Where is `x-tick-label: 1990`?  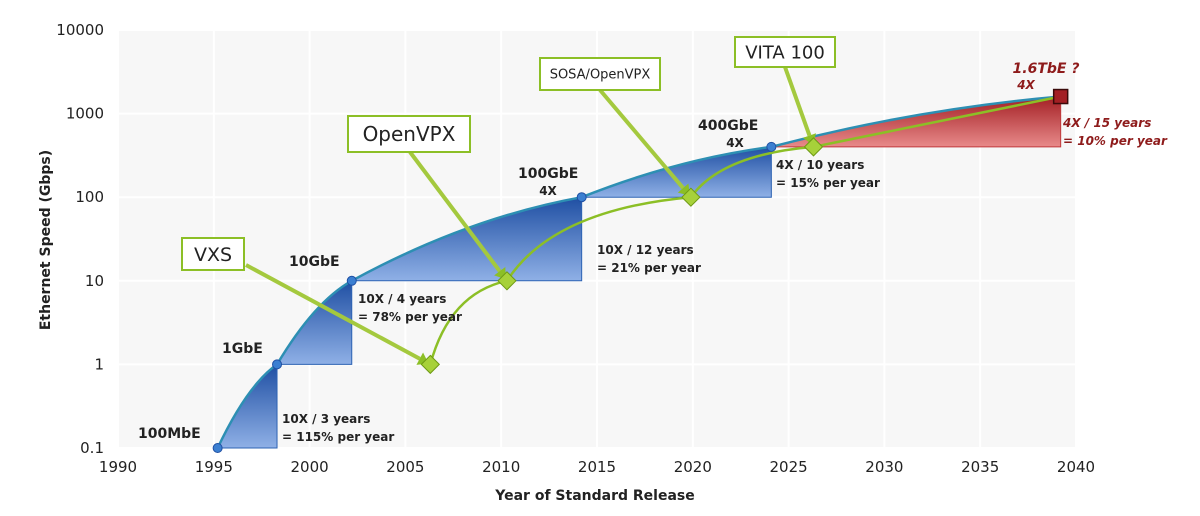
x-tick-label: 1990 is located at coordinates (118, 467).